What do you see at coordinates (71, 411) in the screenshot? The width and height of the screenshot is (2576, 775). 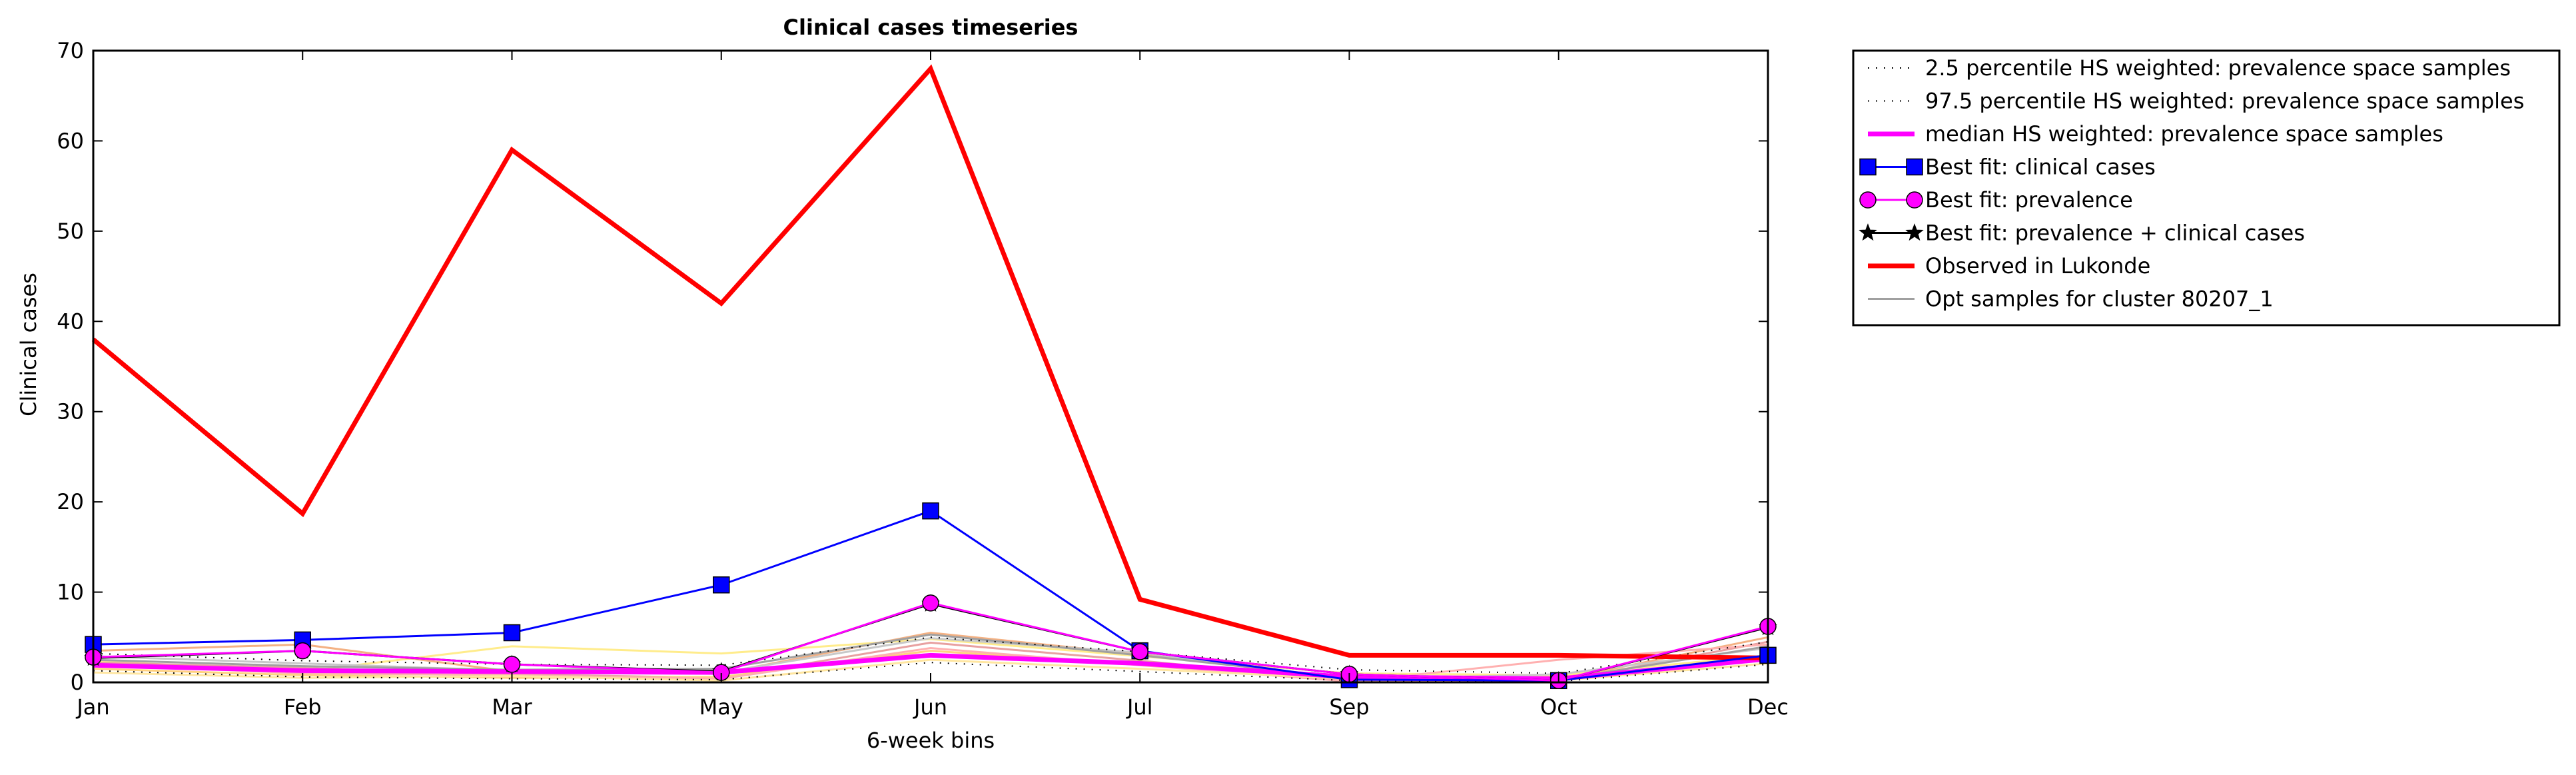 I see `y-tick-label: 30` at bounding box center [71, 411].